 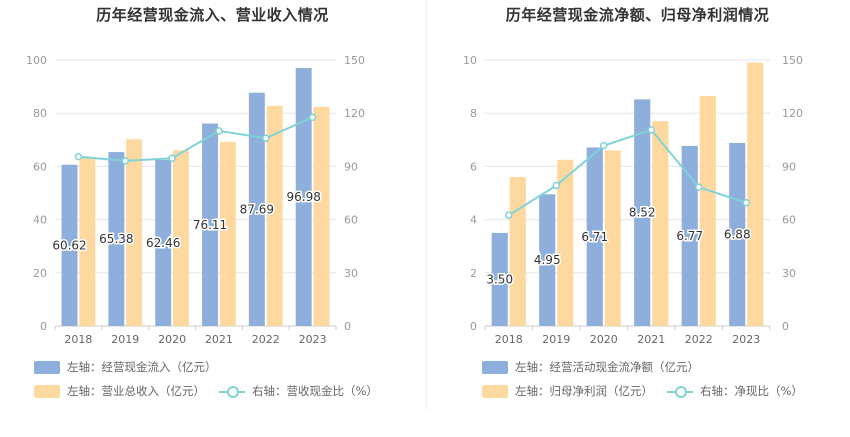 What do you see at coordinates (351, 273) in the screenshot?
I see `y-right-tick-label: 30` at bounding box center [351, 273].